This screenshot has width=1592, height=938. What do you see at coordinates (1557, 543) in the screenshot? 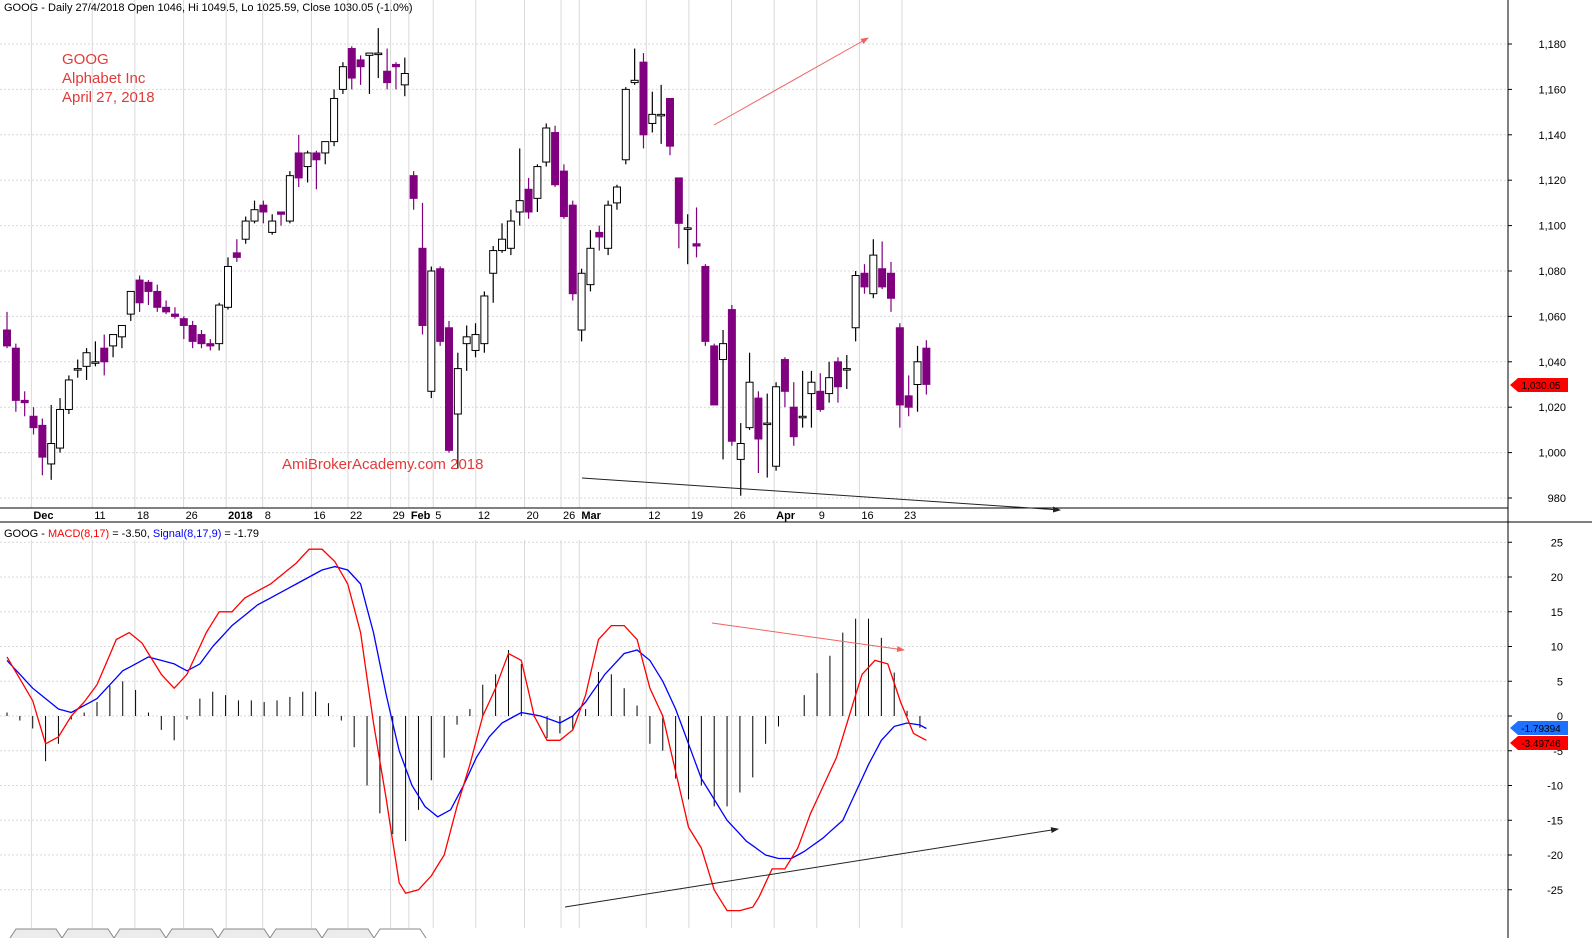
I see `macd-y-tick-label: 25` at bounding box center [1557, 543].